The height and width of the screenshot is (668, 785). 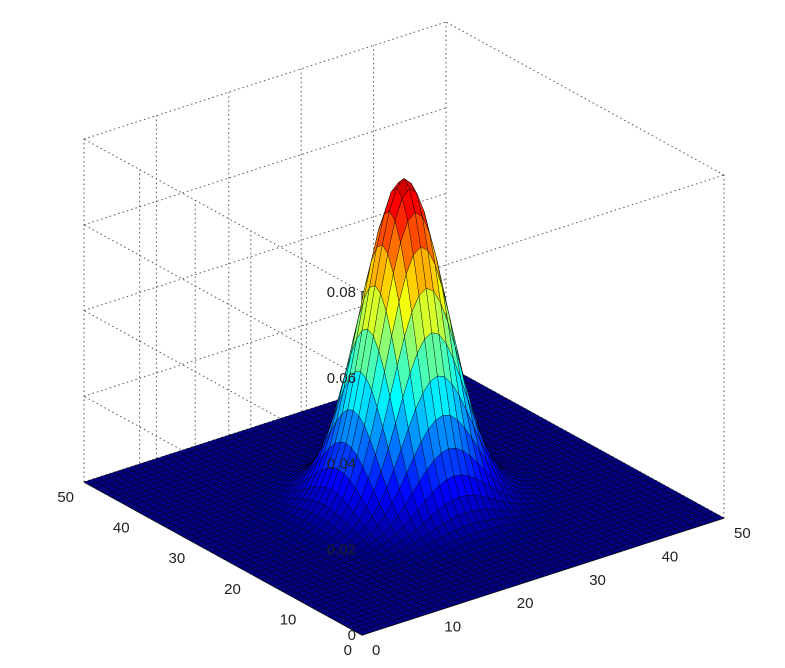 I want to click on y-tick-label: 10, so click(x=288, y=619).